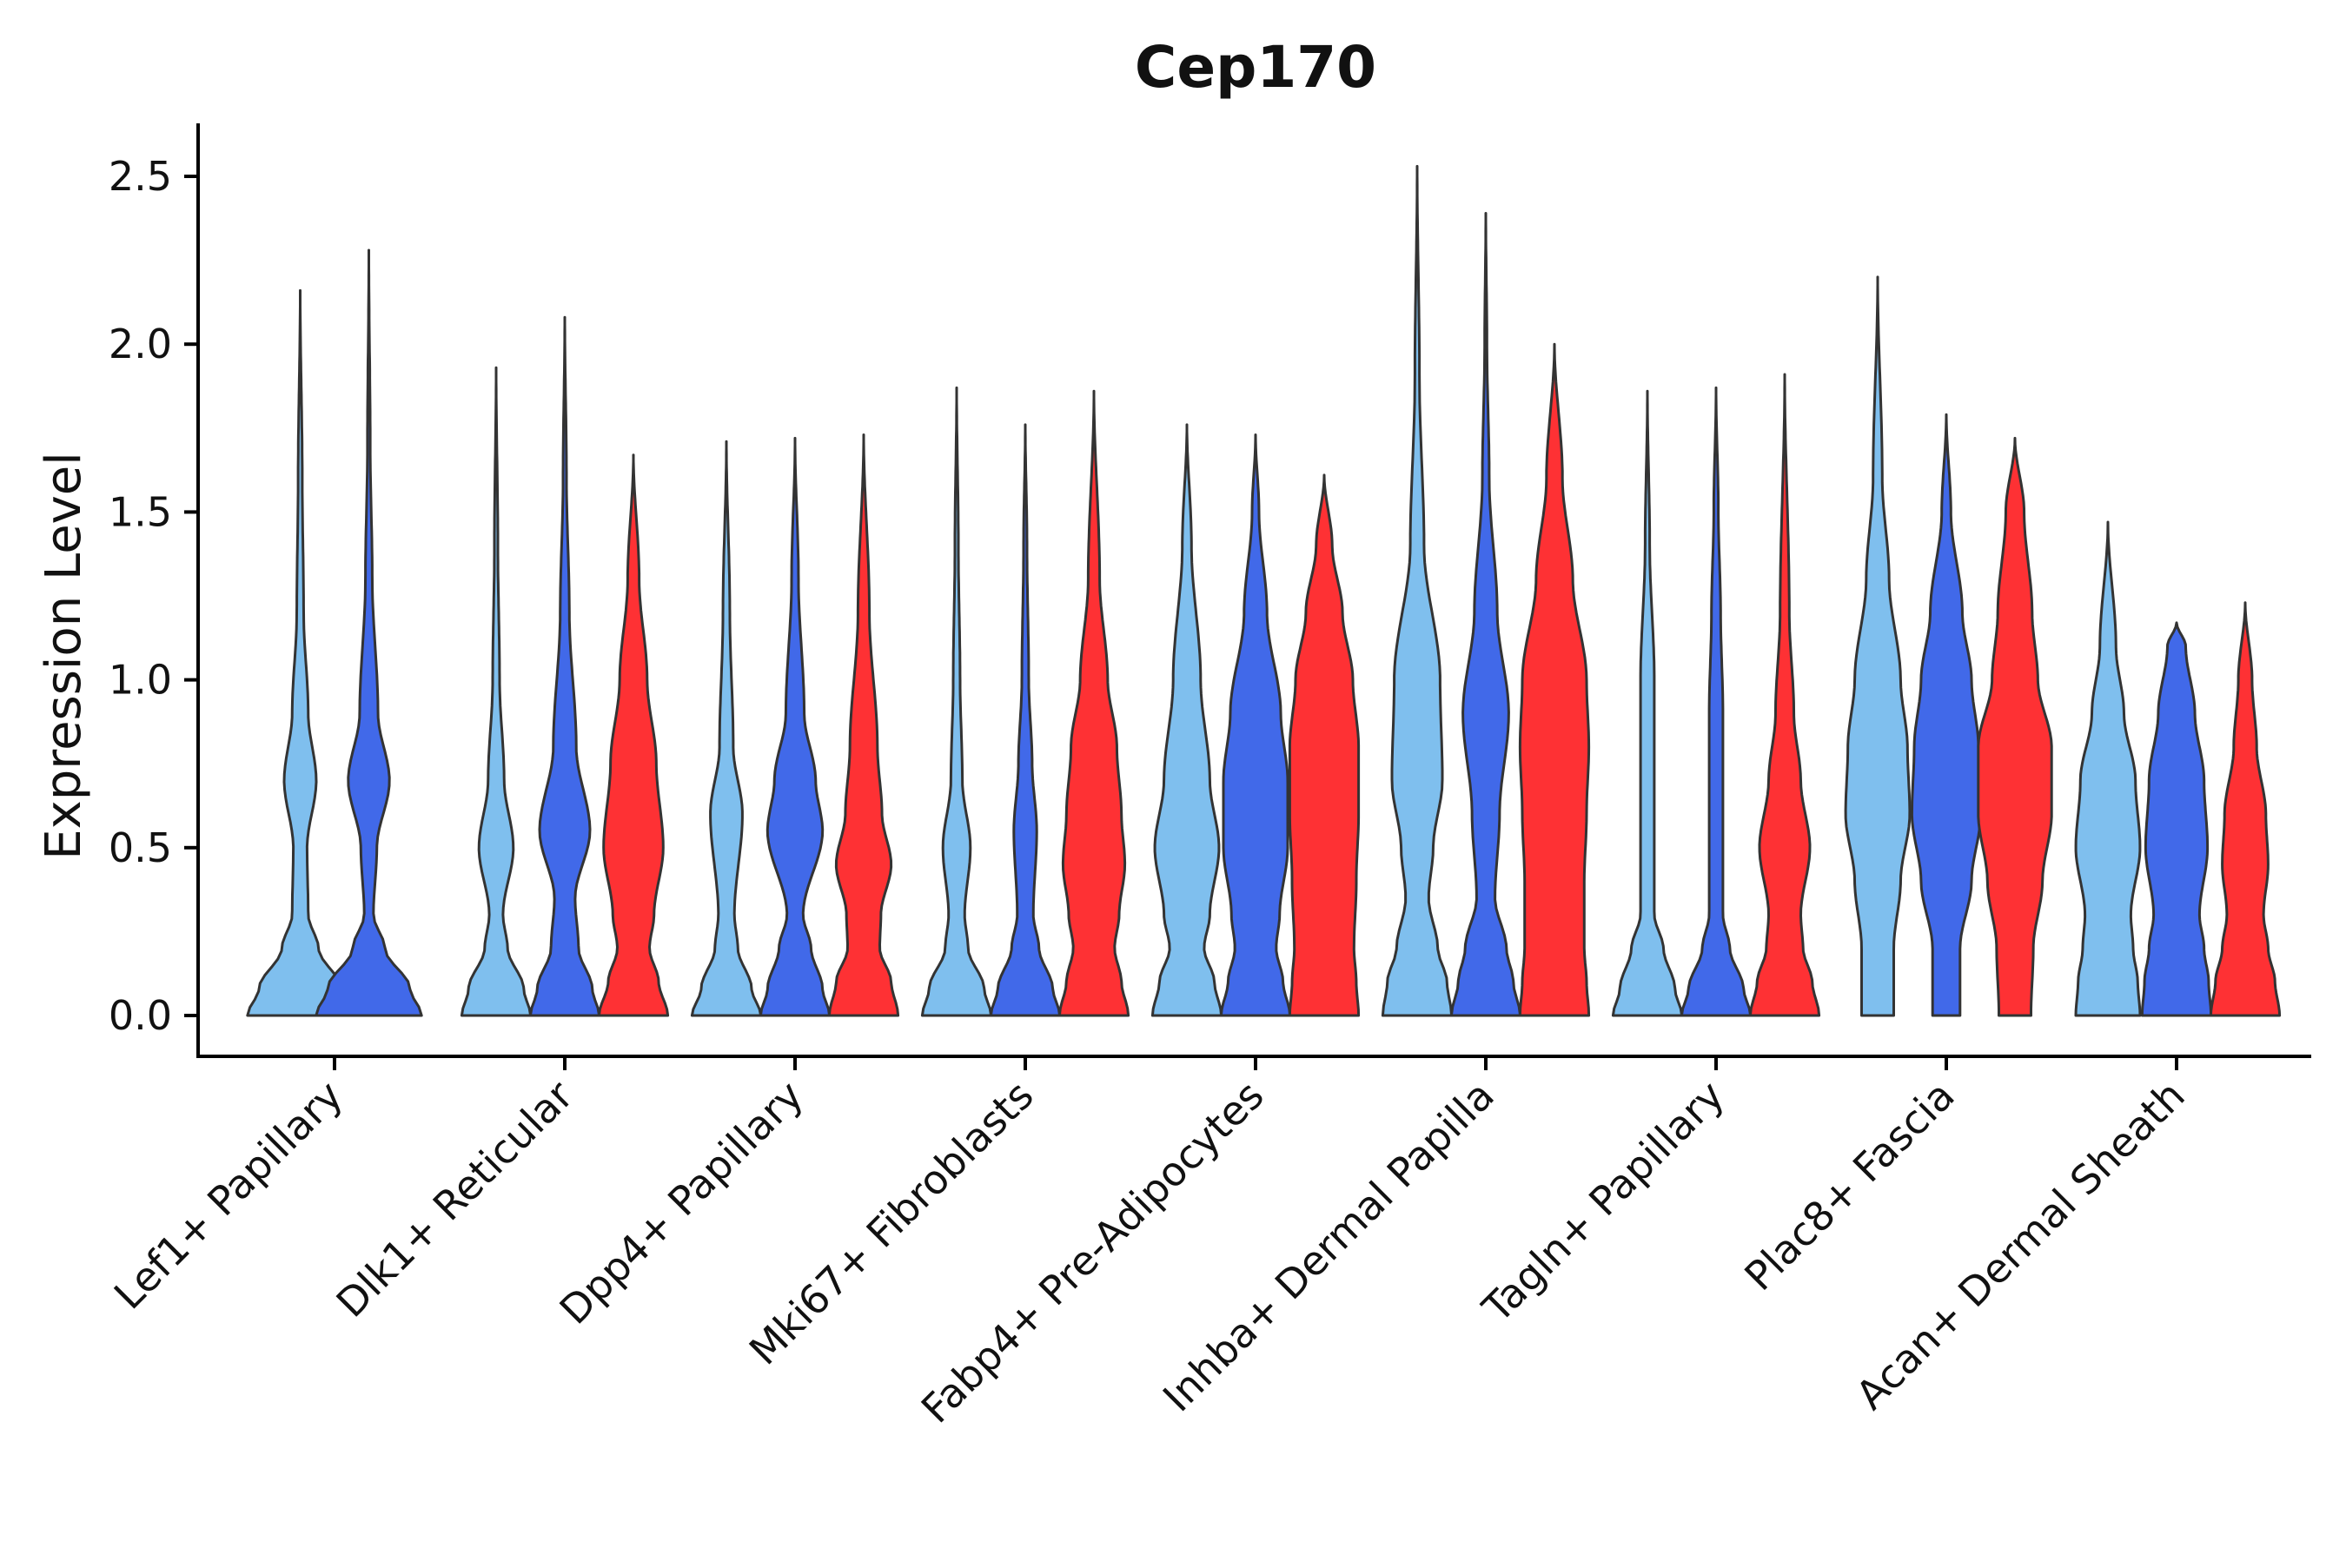  I want to click on y-tick-label: 2.0, so click(140, 344).